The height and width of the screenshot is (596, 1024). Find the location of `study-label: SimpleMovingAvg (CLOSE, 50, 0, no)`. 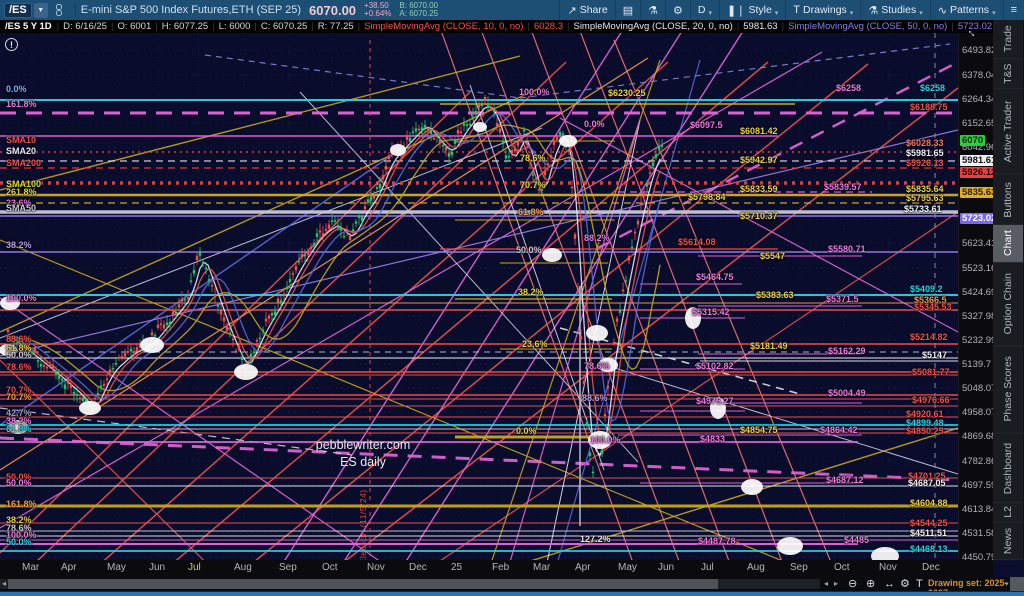

study-label: SimpleMovingAvg (CLOSE, 50, 0, no) is located at coordinates (868, 26).